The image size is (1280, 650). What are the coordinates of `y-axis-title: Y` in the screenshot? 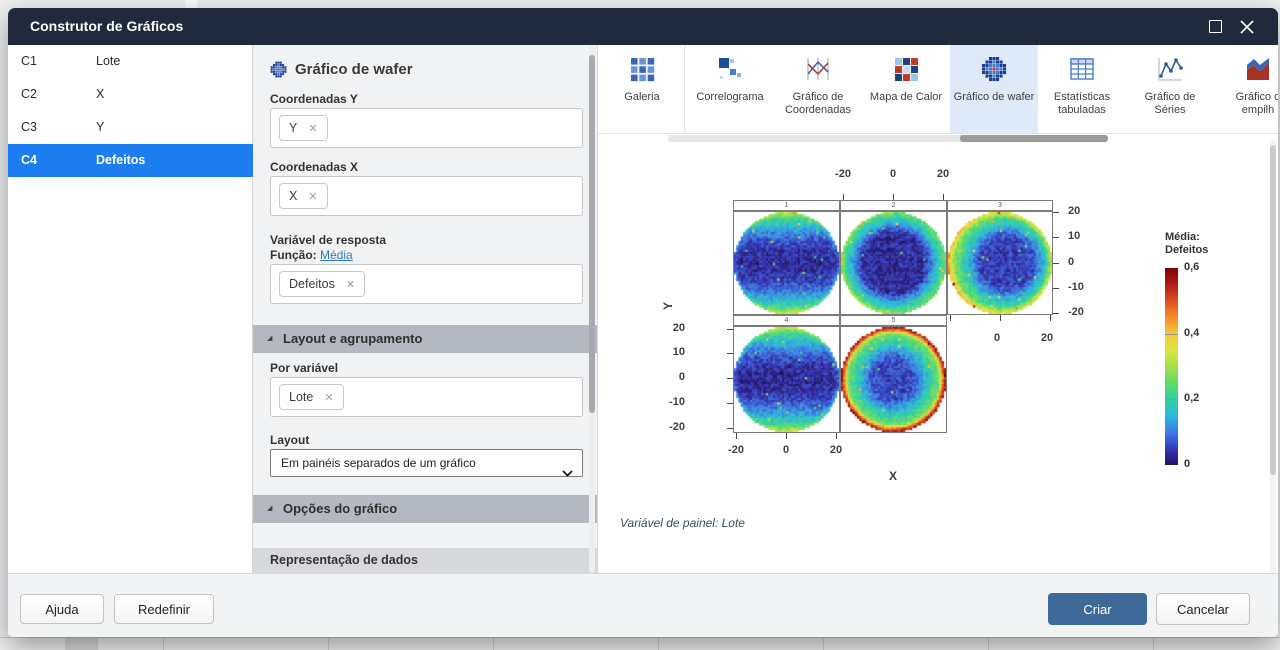 It's located at (668, 306).